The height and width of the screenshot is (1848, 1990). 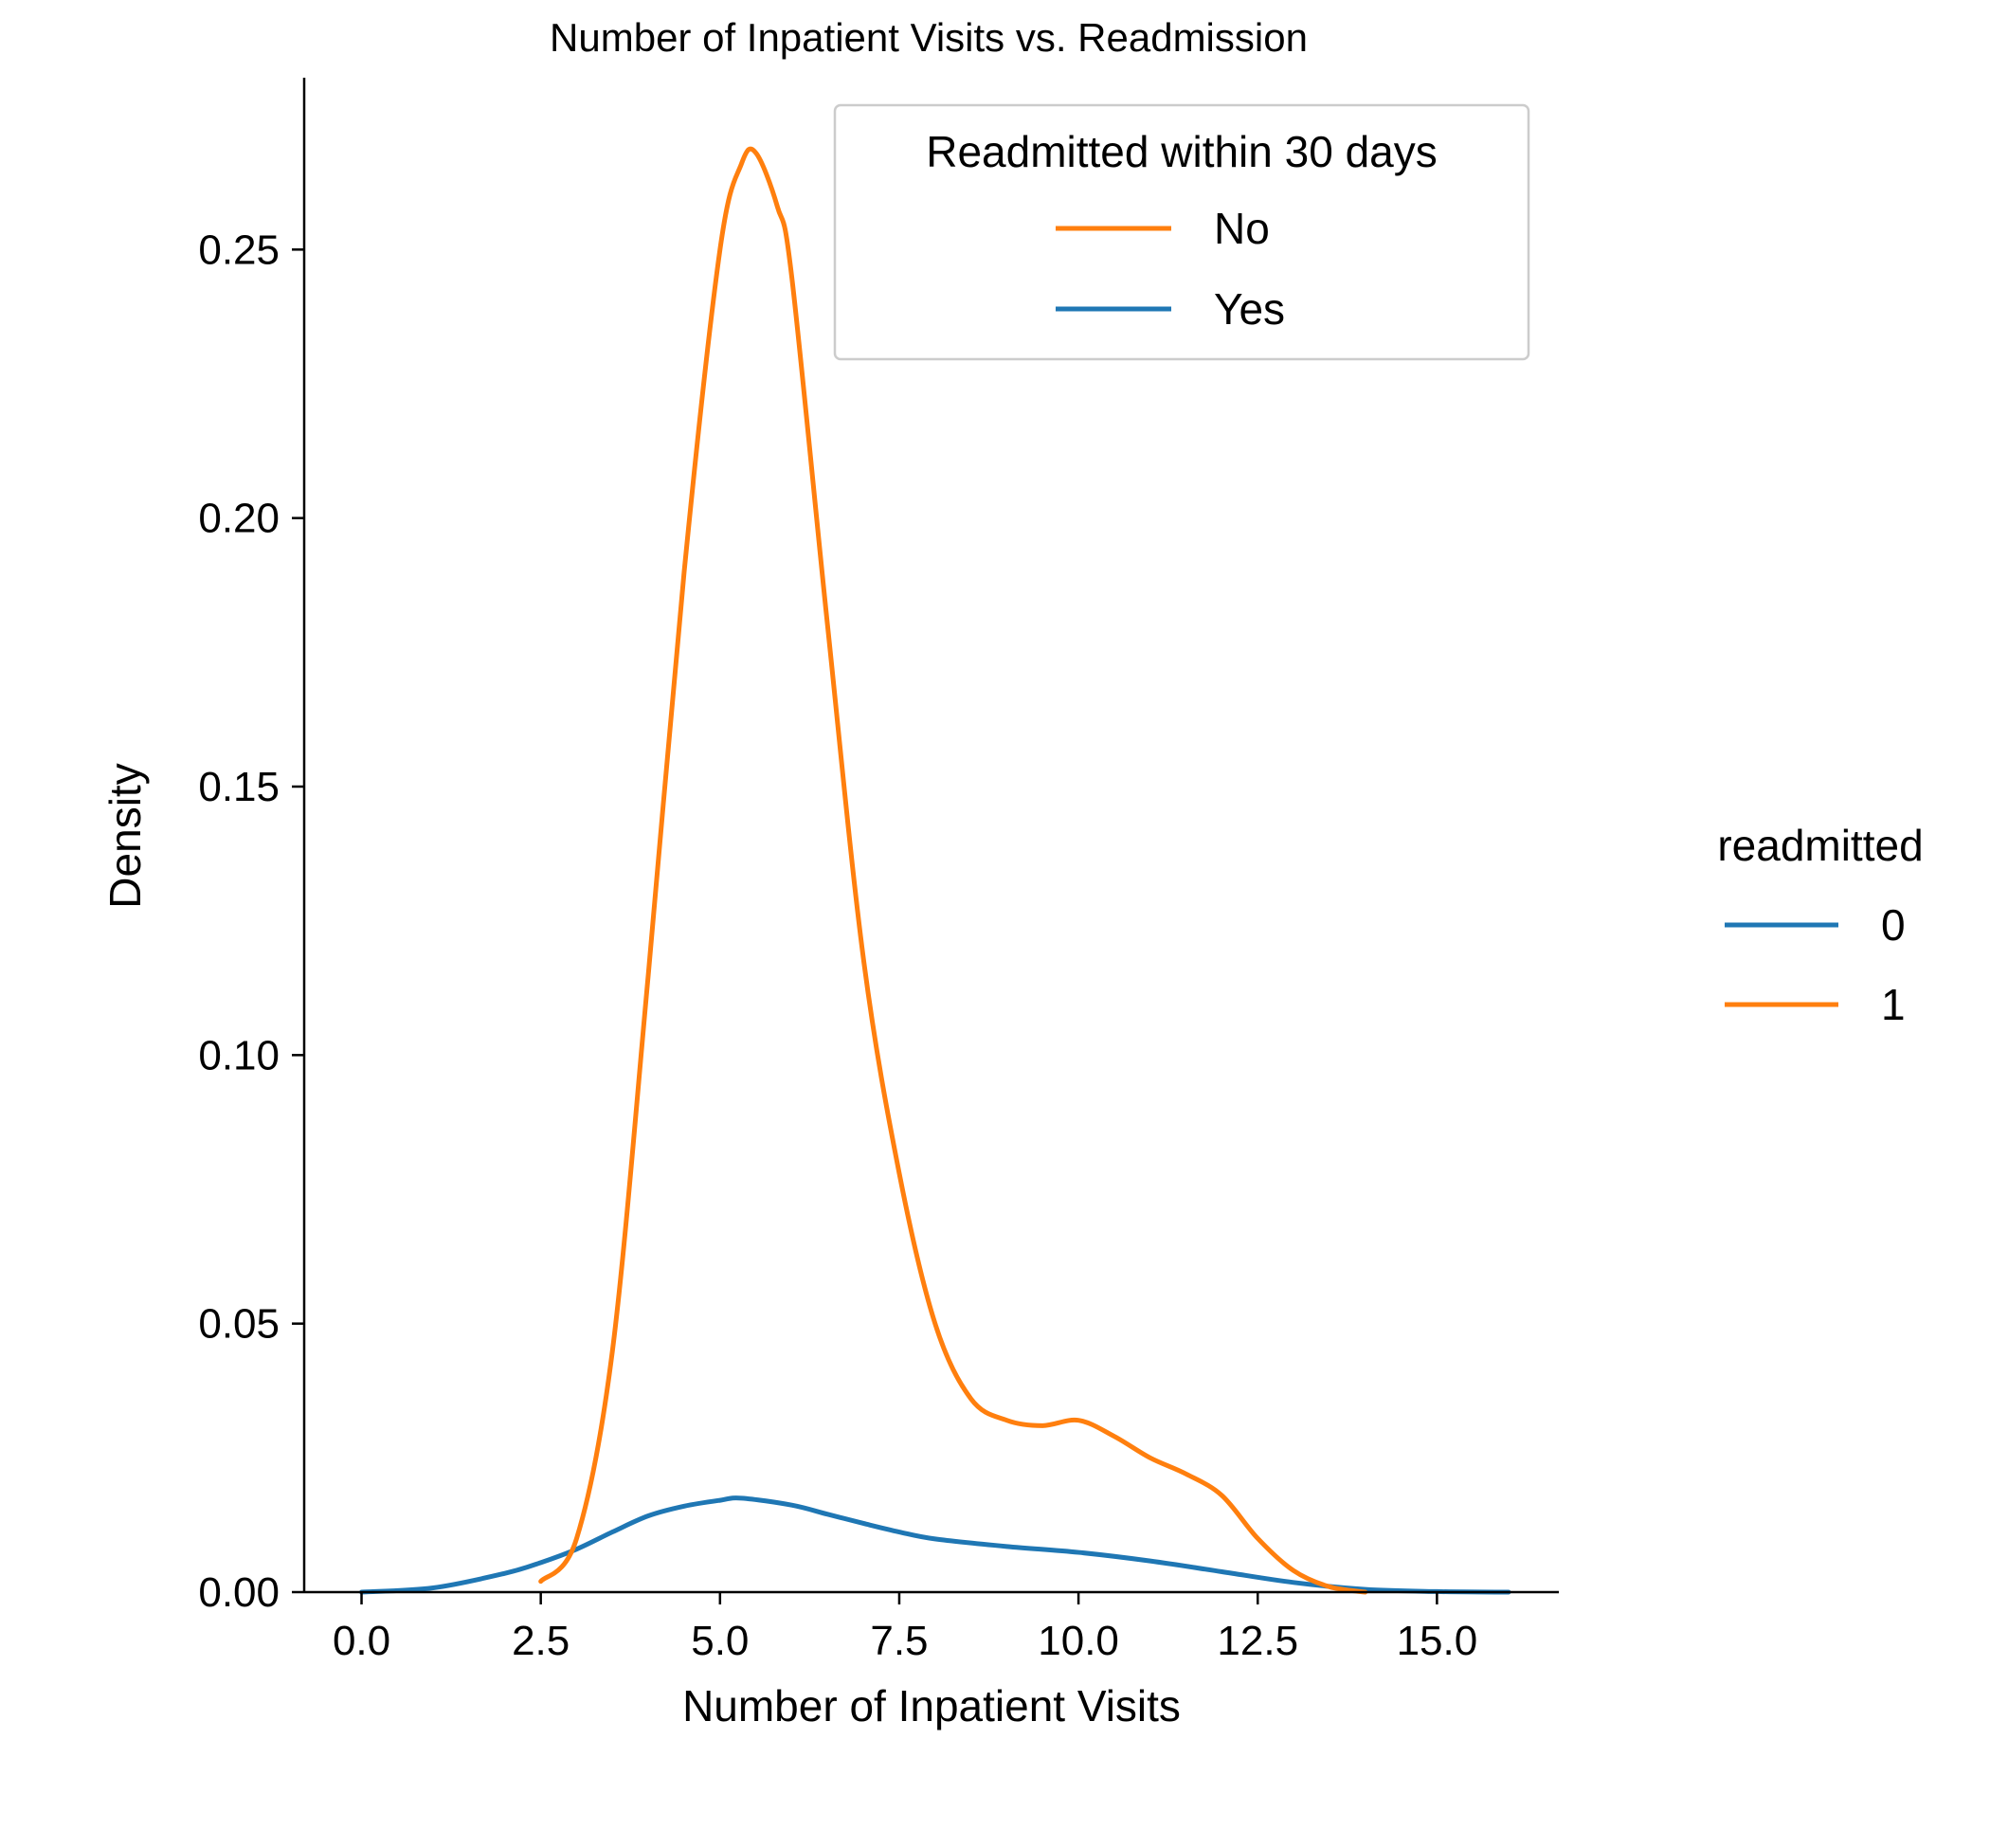 What do you see at coordinates (931, 1705) in the screenshot?
I see `x-axis-title: Number of Inpatient Visits` at bounding box center [931, 1705].